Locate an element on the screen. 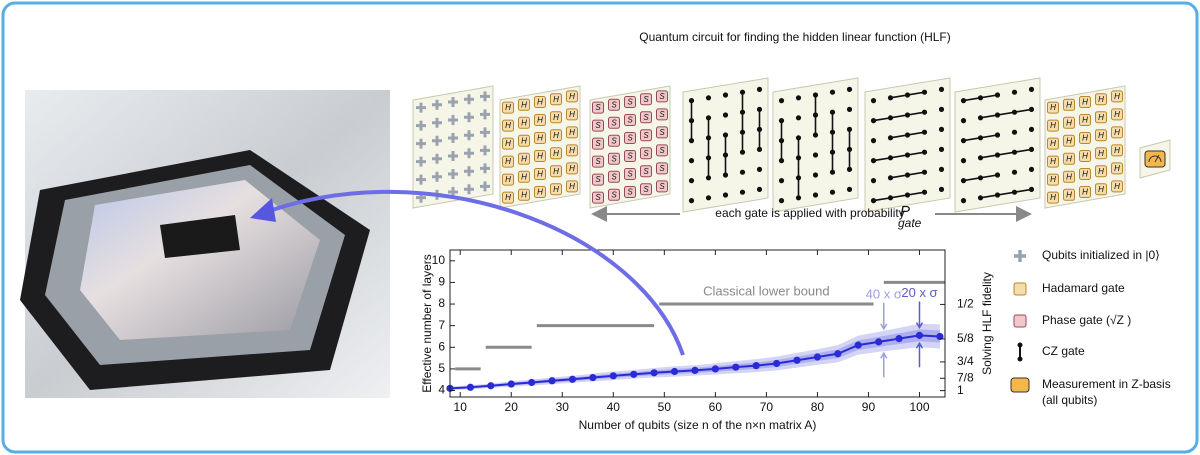 This screenshot has width=1200, height=455. x-tick-label: 40 is located at coordinates (614, 407).